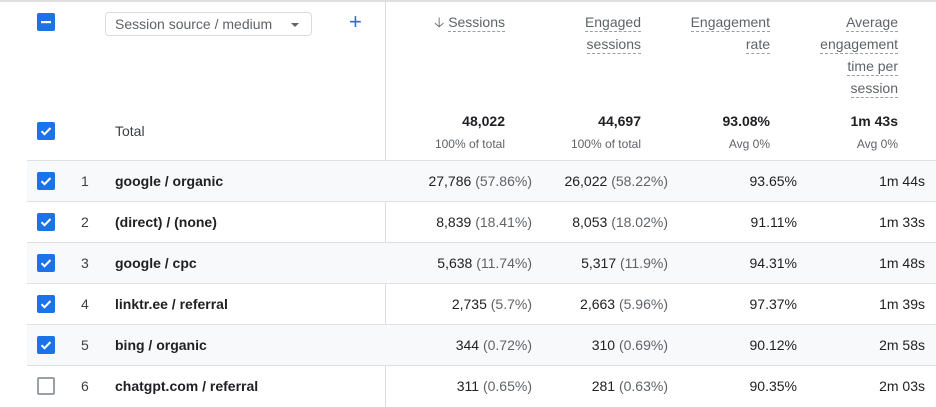  I want to click on row-dimension: google / cpc, so click(156, 263).